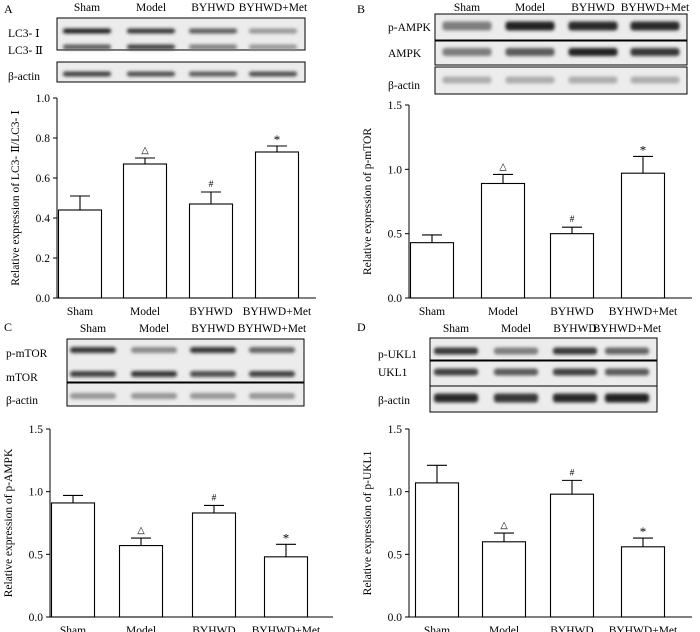 The height and width of the screenshot is (632, 700). Describe the element at coordinates (36, 430) in the screenshot. I see `y-tick-label: 1.5` at that location.